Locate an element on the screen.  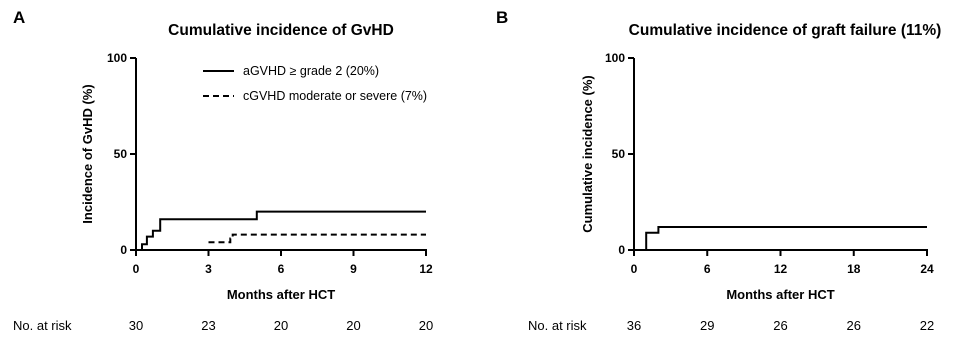
panel-letter: A is located at coordinates (19, 17).